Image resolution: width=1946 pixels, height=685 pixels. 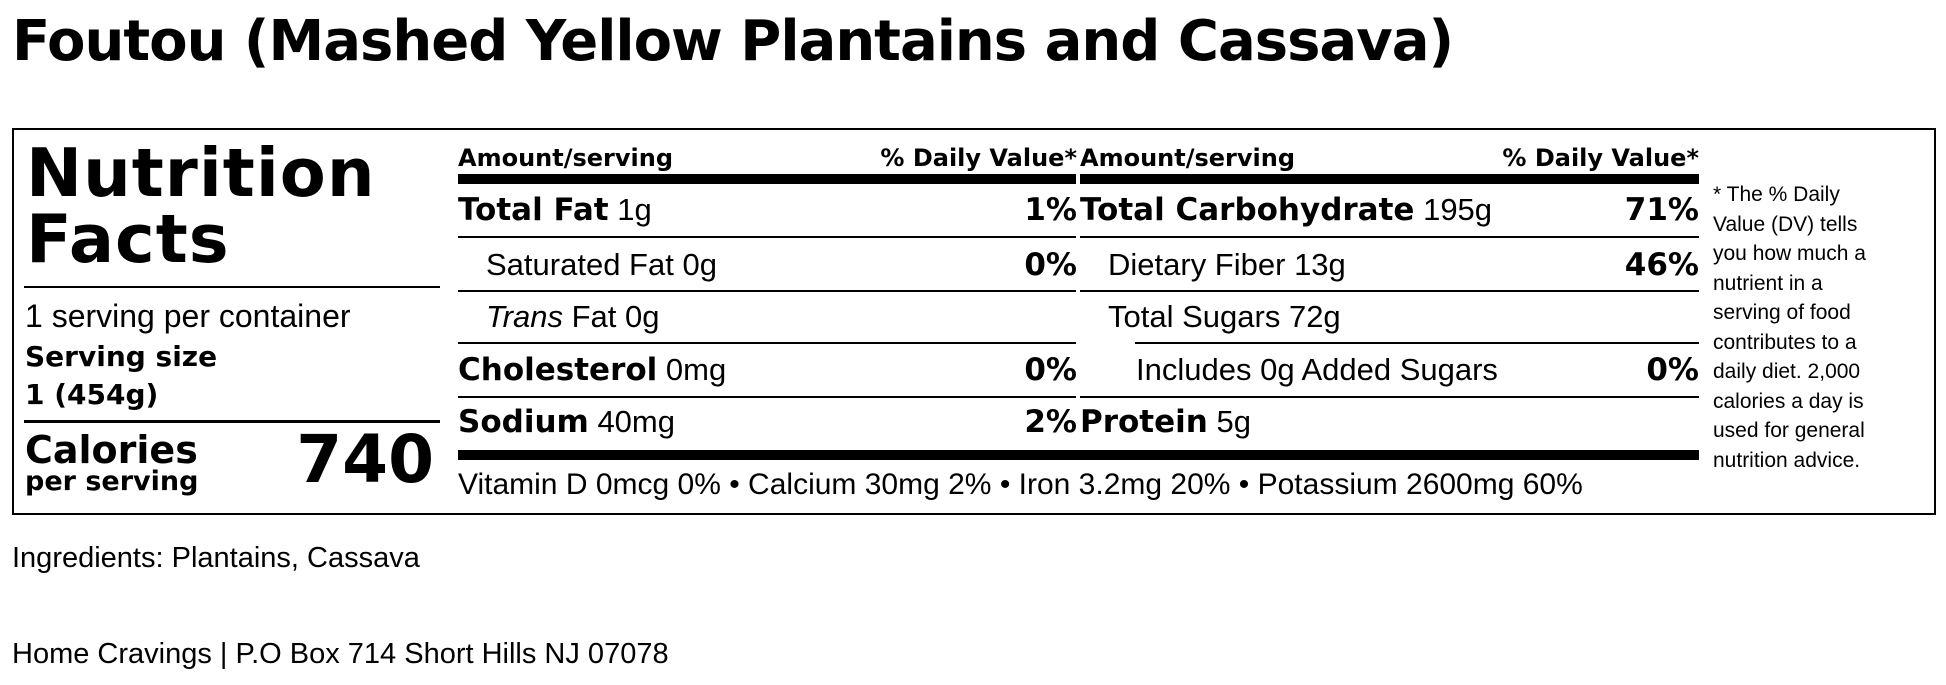 What do you see at coordinates (365, 459) in the screenshot?
I see `calories-value: 740` at bounding box center [365, 459].